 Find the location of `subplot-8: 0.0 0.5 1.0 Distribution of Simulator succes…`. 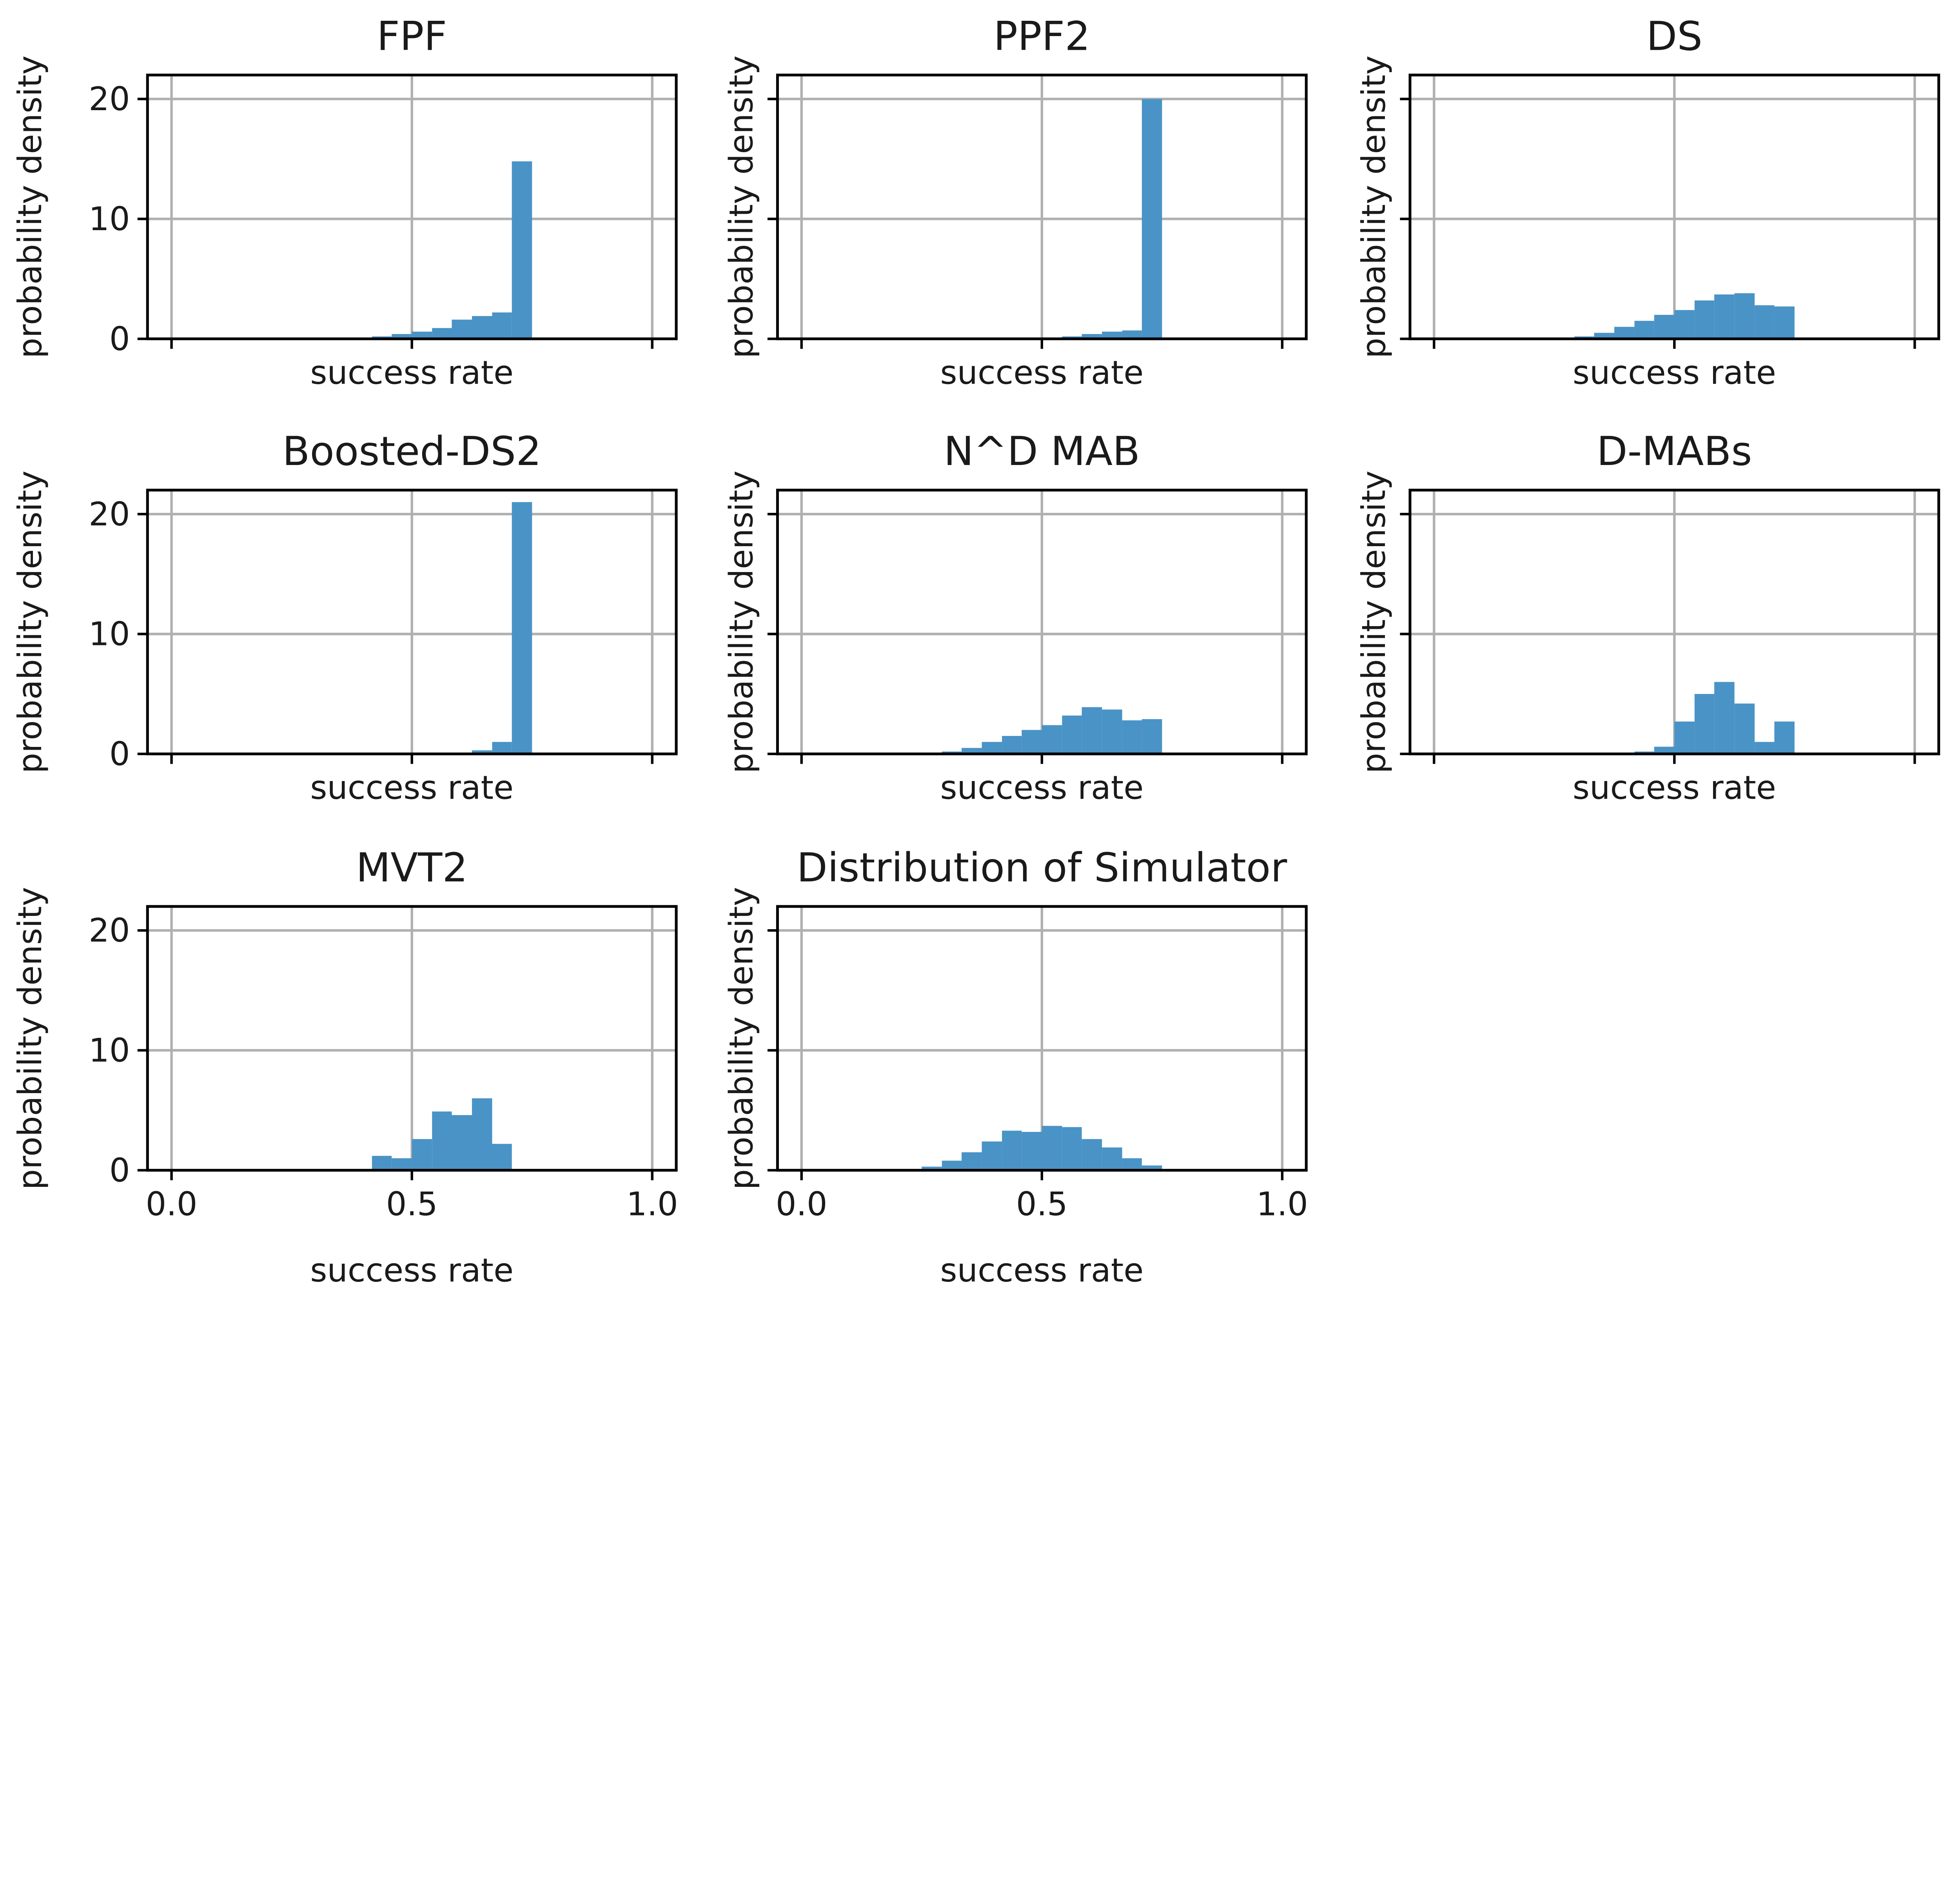

subplot-8: 0.0 0.5 1.0 Distribution of Simulator succes… is located at coordinates (1015, 1067).